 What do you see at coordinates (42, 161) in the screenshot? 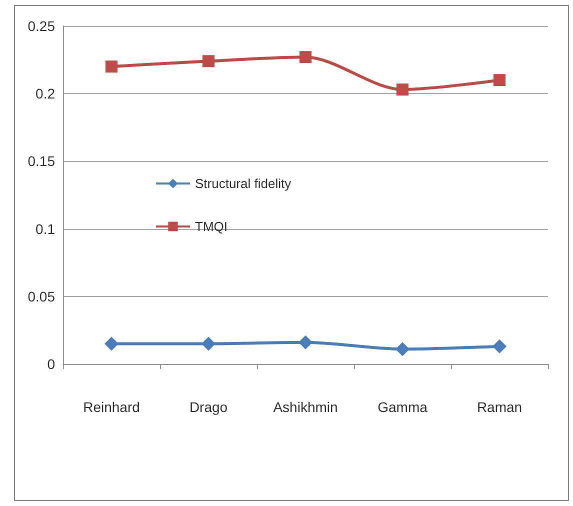
I see `y-tick-label: 0.15` at bounding box center [42, 161].